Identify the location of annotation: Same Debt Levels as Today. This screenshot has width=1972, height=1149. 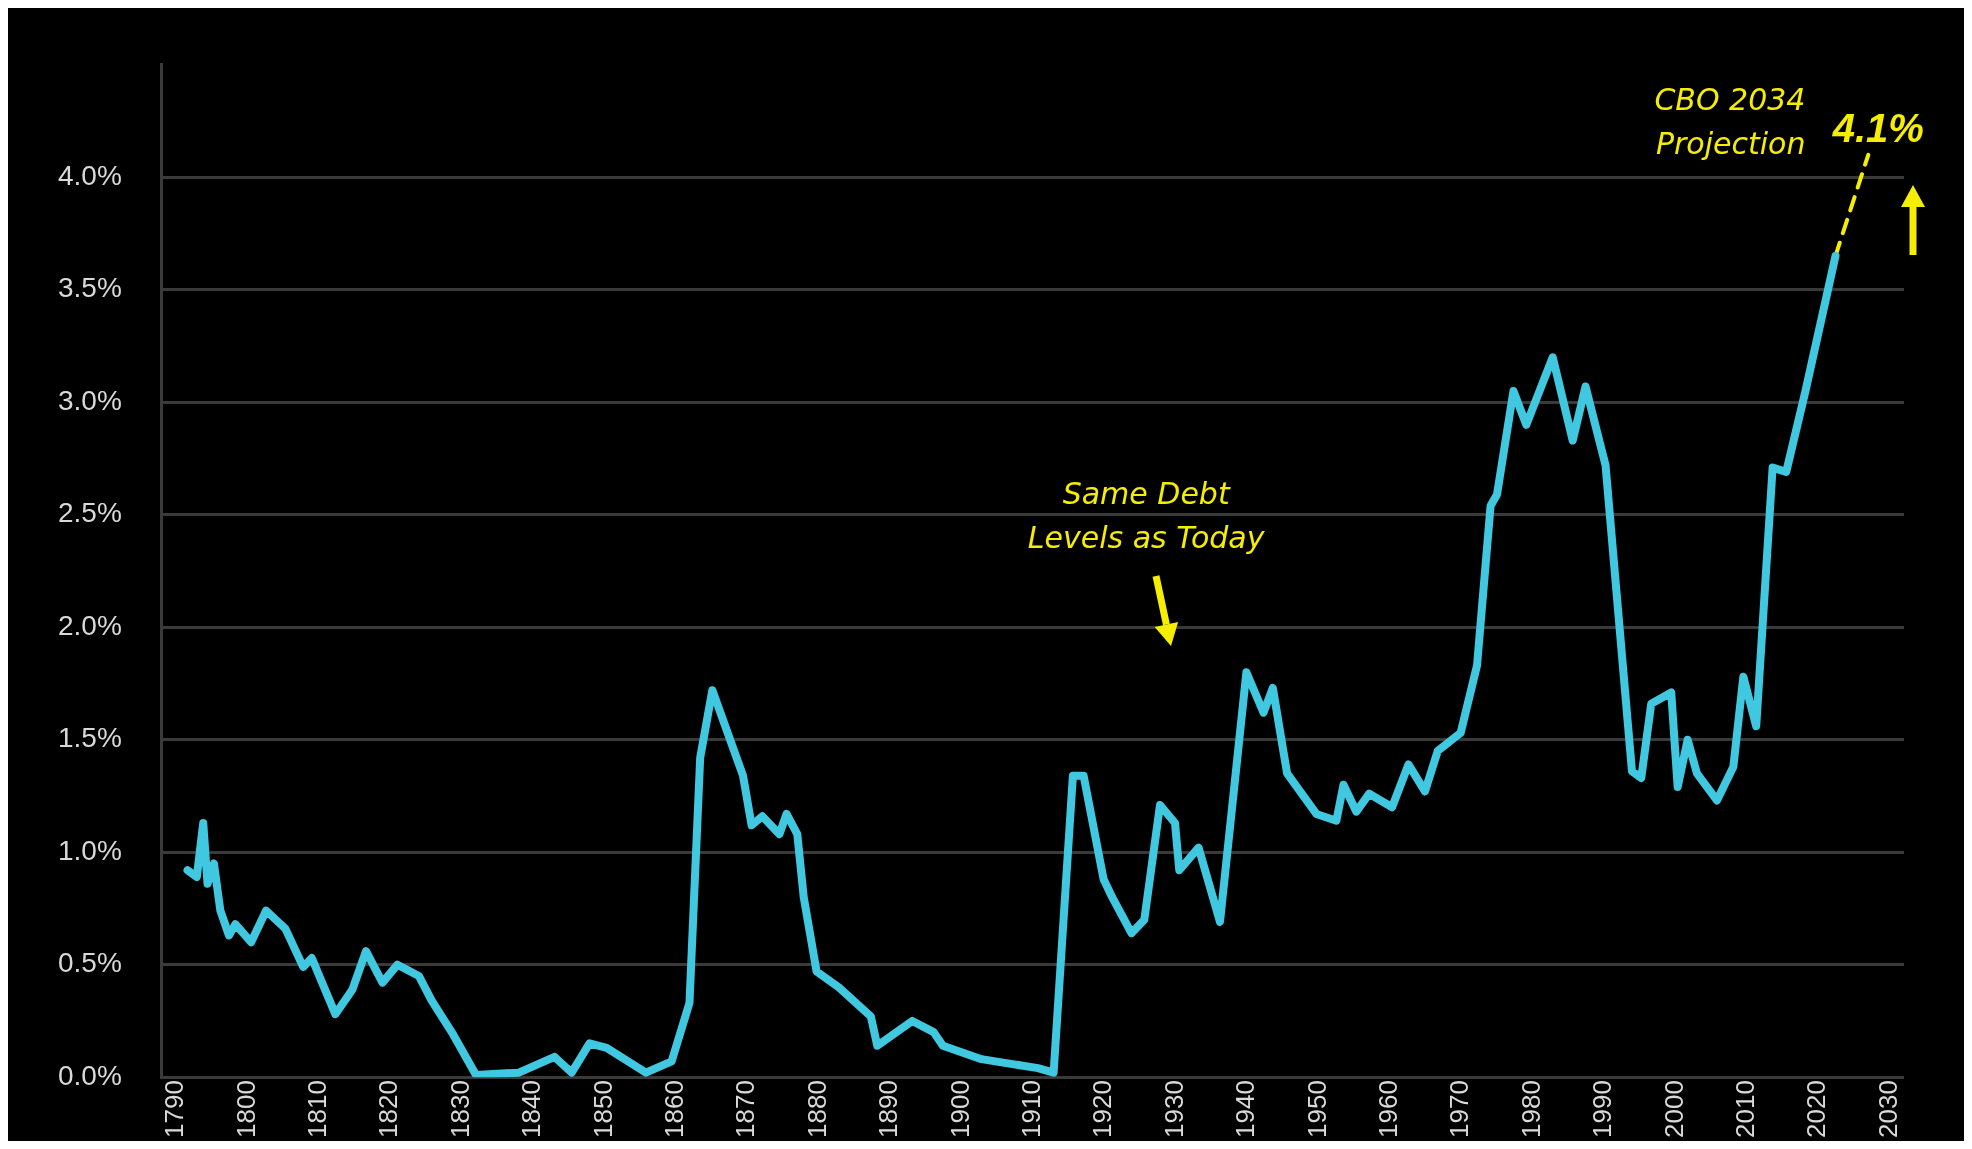
(1146, 516).